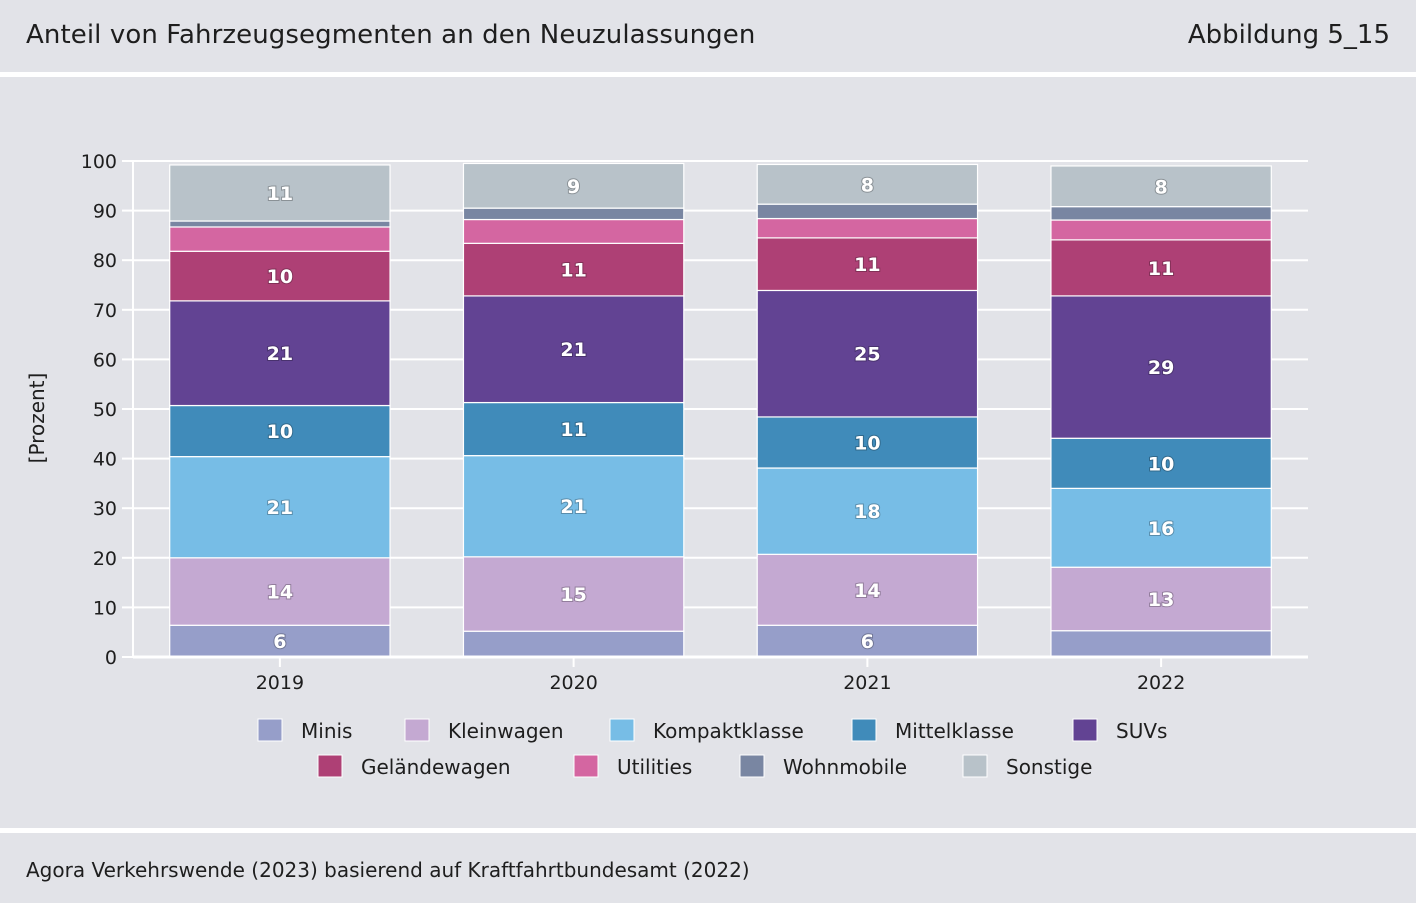 Image resolution: width=1416 pixels, height=903 pixels. Describe the element at coordinates (105, 311) in the screenshot. I see `y-tick-label-70: 70` at that location.